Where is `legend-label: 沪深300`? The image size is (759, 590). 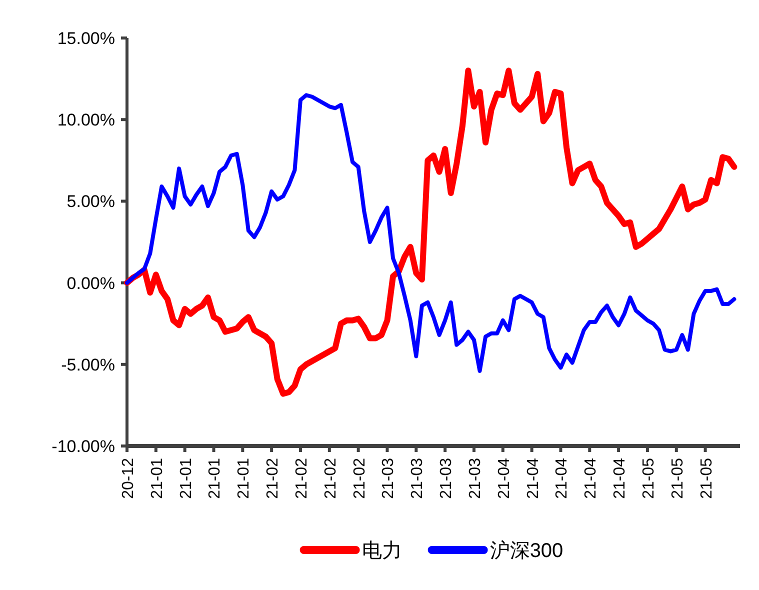 legend-label: 沪深300 is located at coordinates (527, 550).